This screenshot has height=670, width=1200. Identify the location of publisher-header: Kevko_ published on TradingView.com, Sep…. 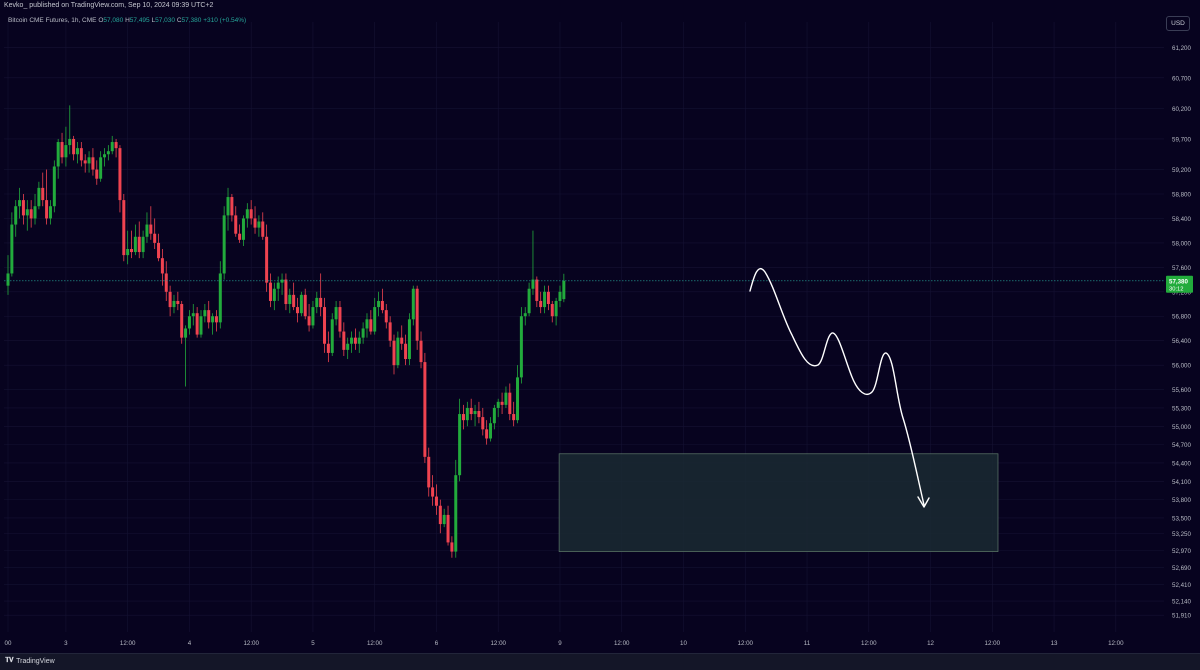
(108, 5).